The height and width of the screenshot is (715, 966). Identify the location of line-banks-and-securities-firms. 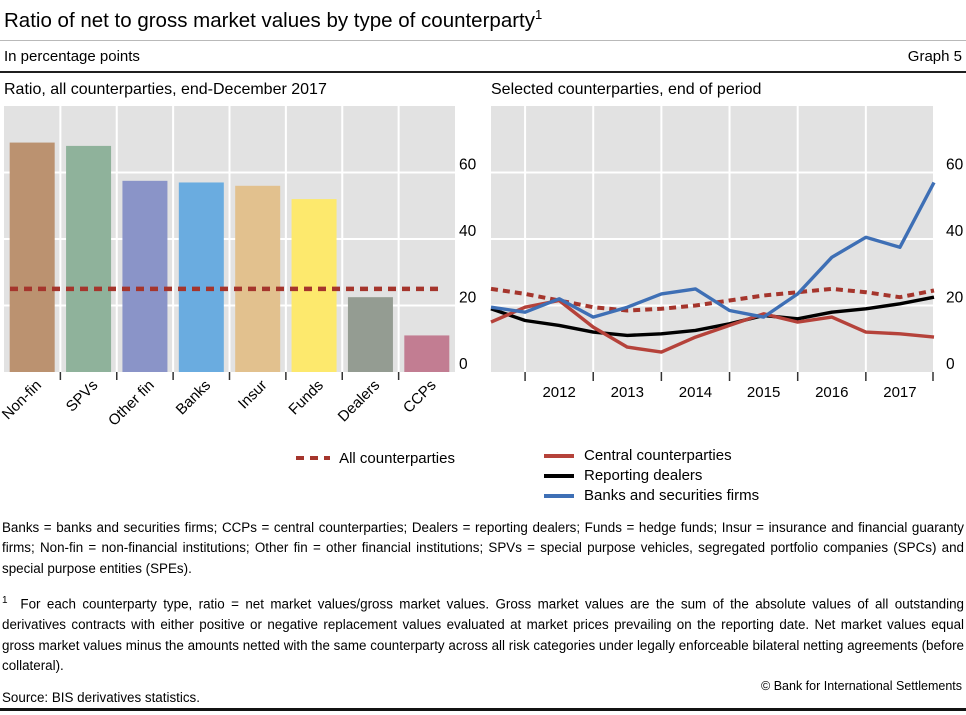
(713, 250).